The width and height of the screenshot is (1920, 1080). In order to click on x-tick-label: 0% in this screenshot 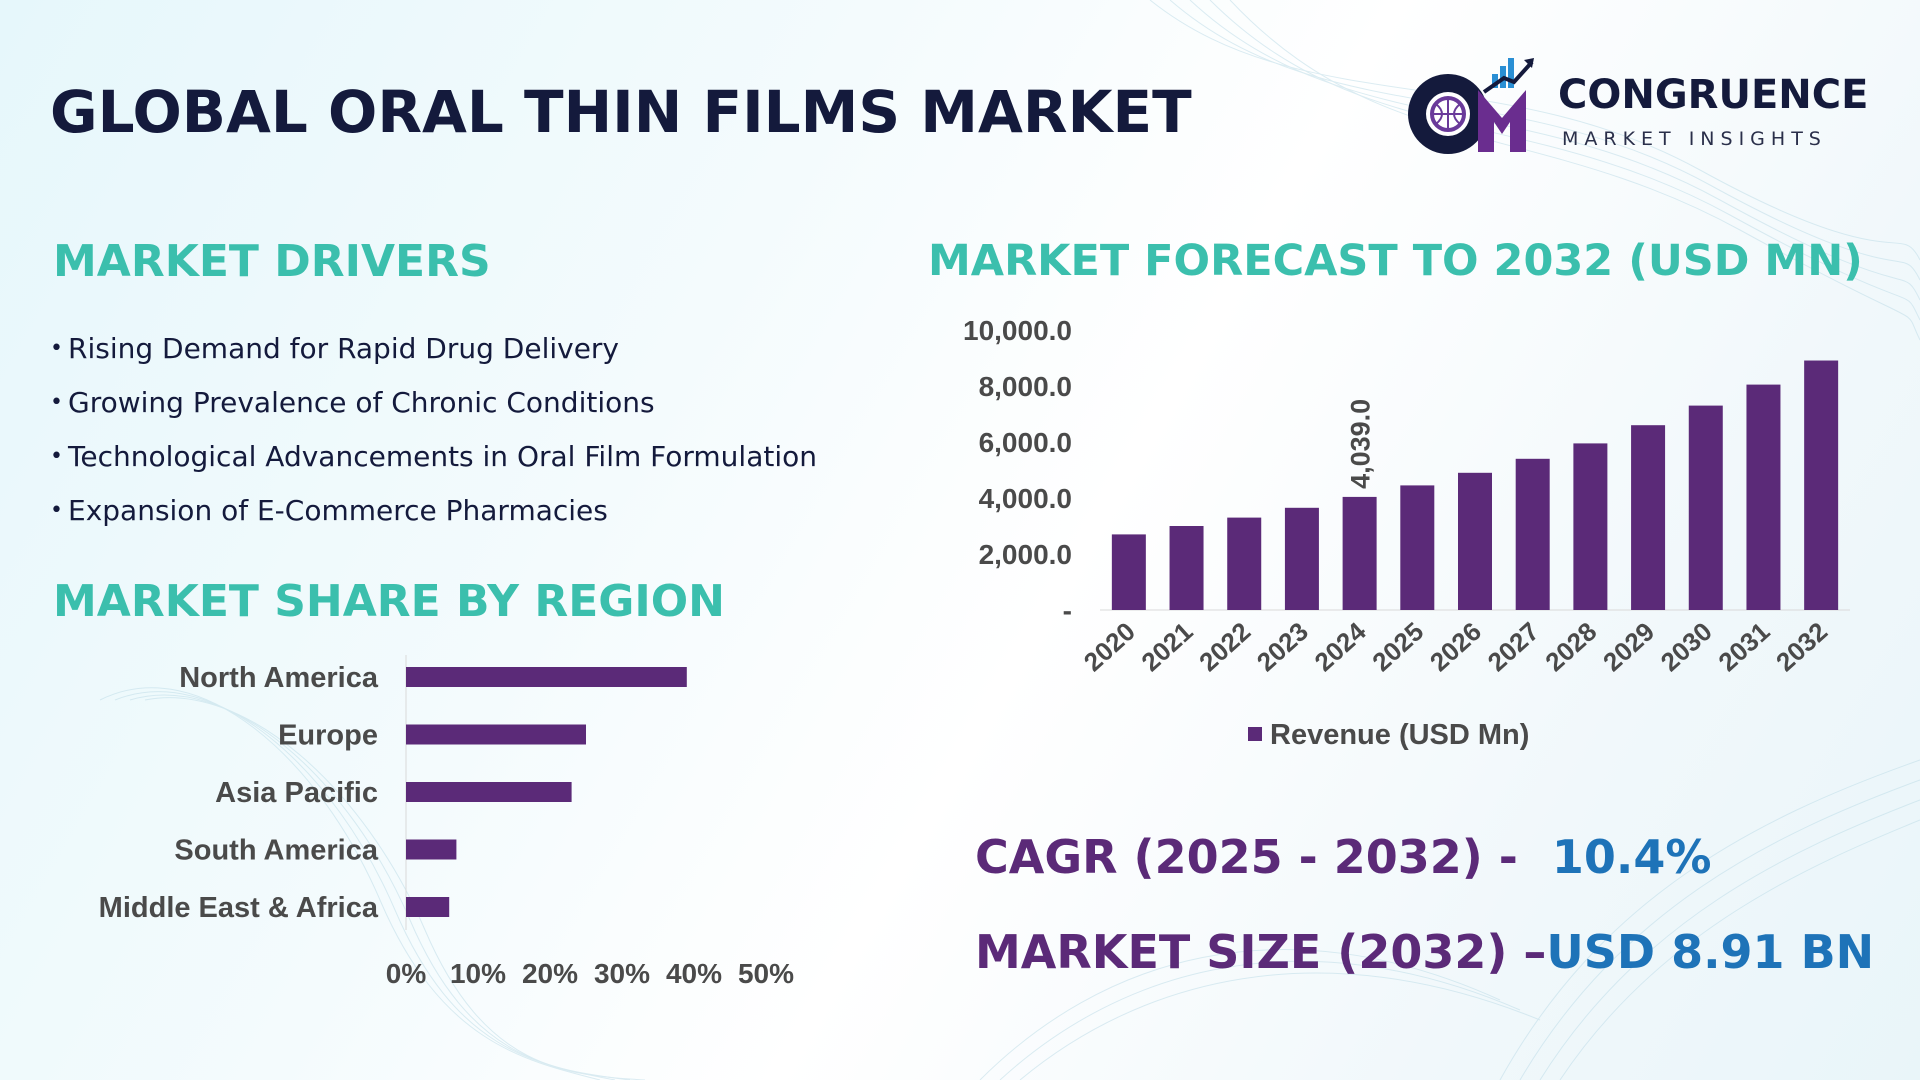, I will do `click(406, 973)`.